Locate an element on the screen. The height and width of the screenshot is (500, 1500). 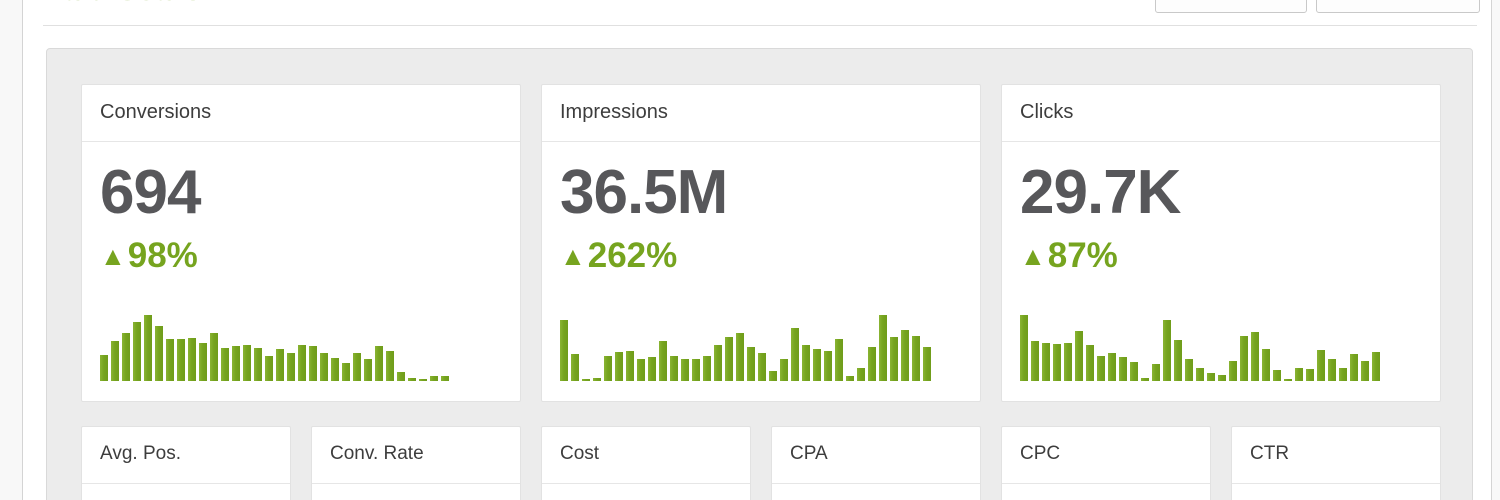
card-title: Cost is located at coordinates (646, 455).